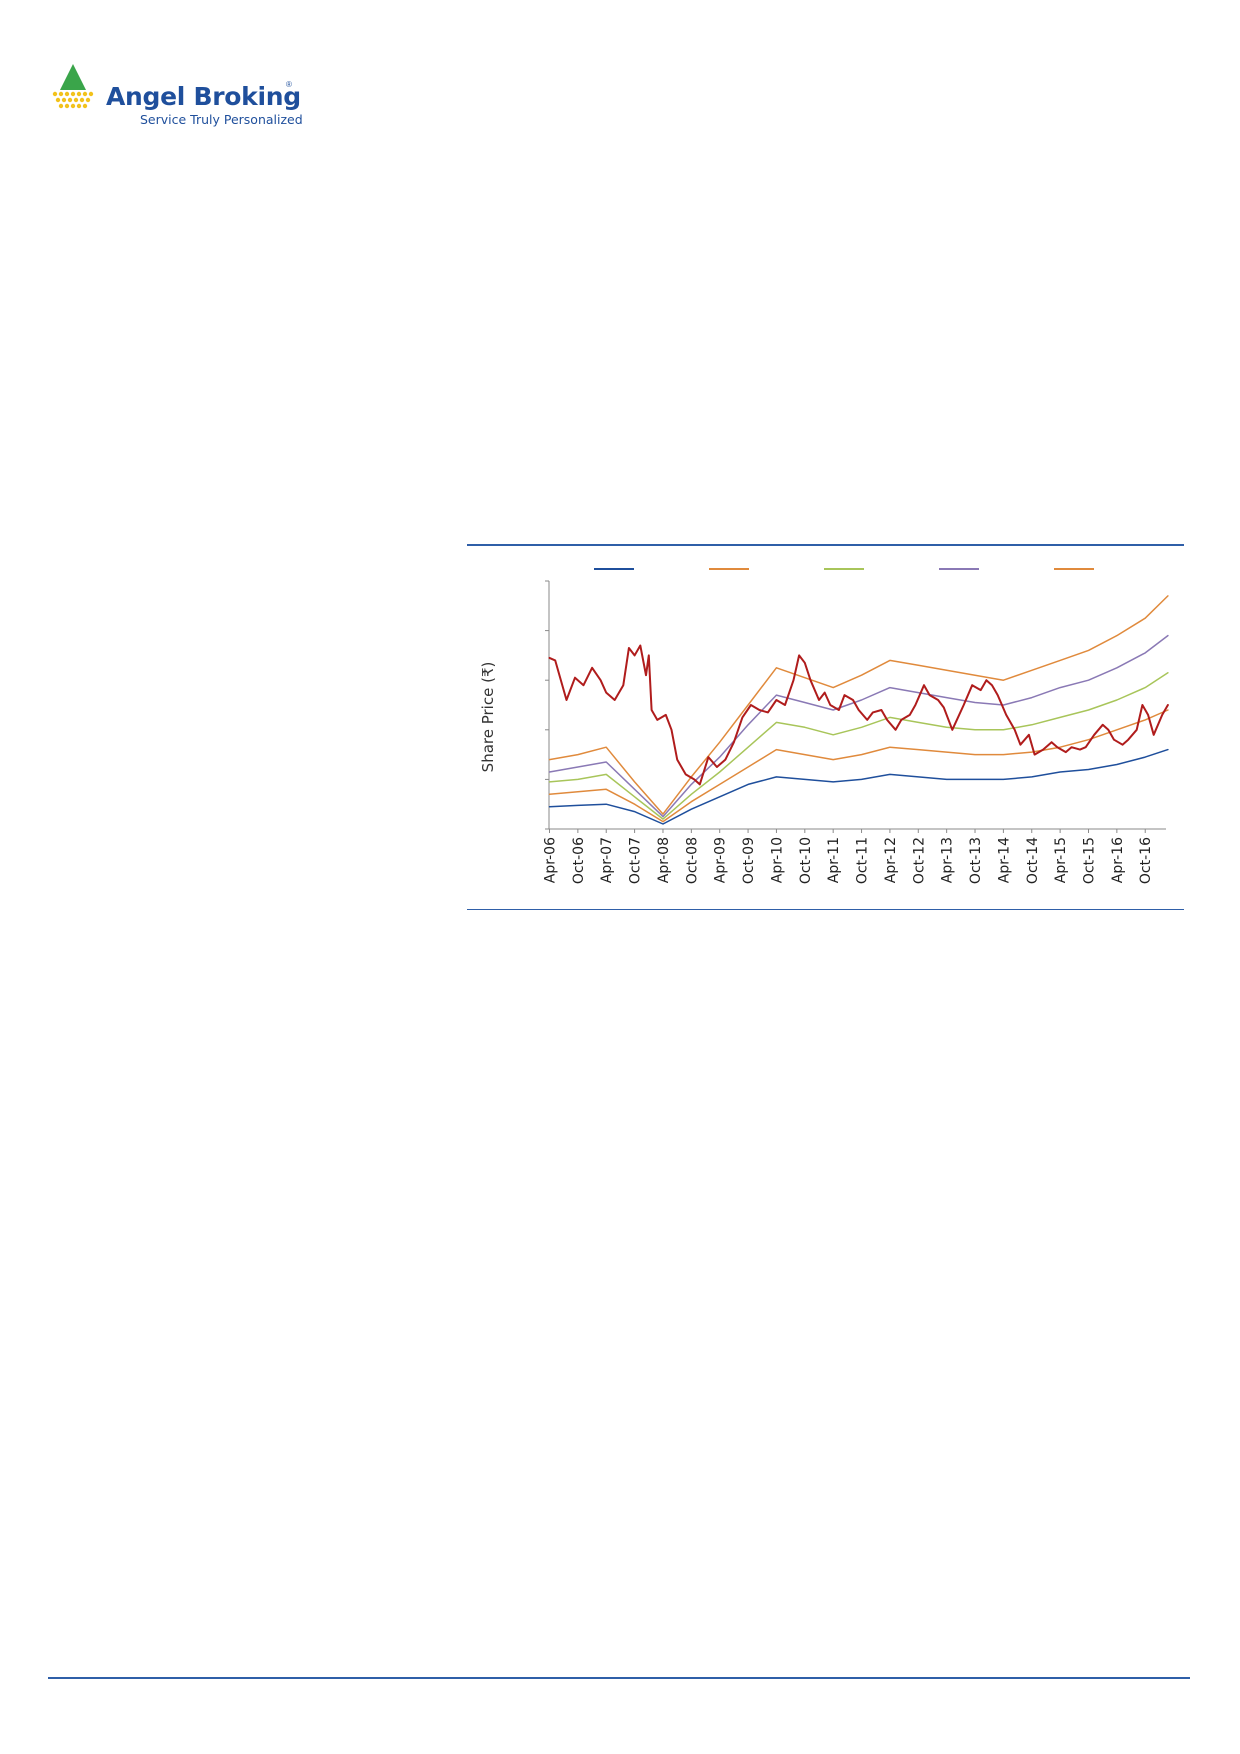 The image size is (1240, 1754). What do you see at coordinates (1089, 860) in the screenshot?
I see `x-tick-label: Oct-15` at bounding box center [1089, 860].